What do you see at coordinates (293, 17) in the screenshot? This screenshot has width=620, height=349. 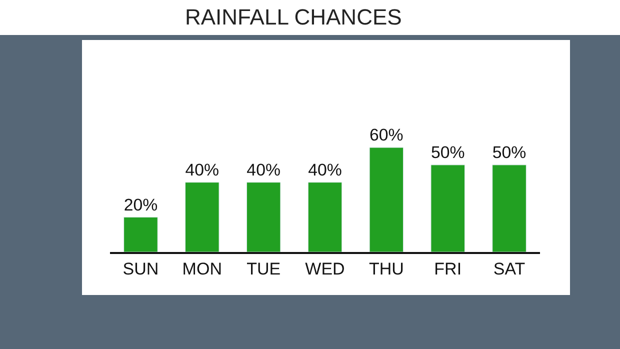 I see `chart-title: RAINFALL CHANCES` at bounding box center [293, 17].